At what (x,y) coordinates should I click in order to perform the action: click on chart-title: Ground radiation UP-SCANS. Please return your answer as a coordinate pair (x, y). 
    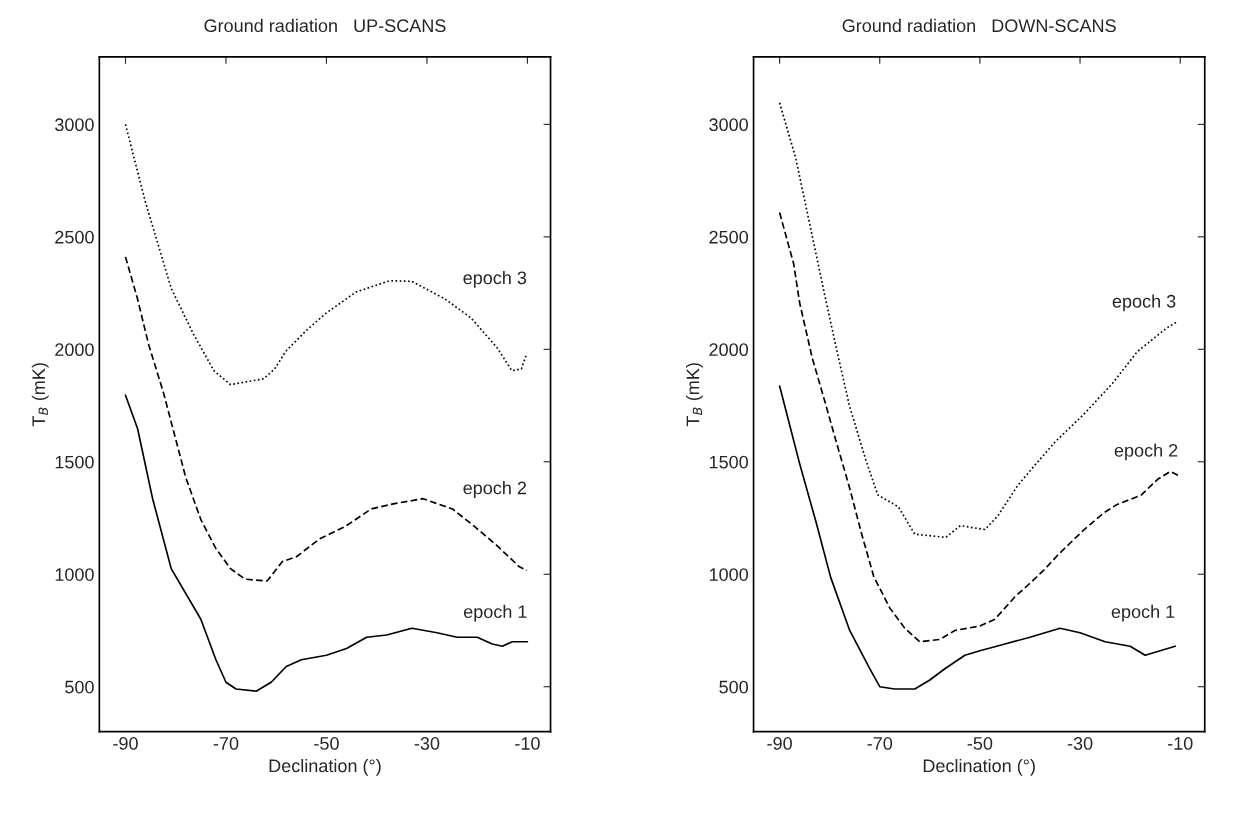
    Looking at the image, I should click on (325, 25).